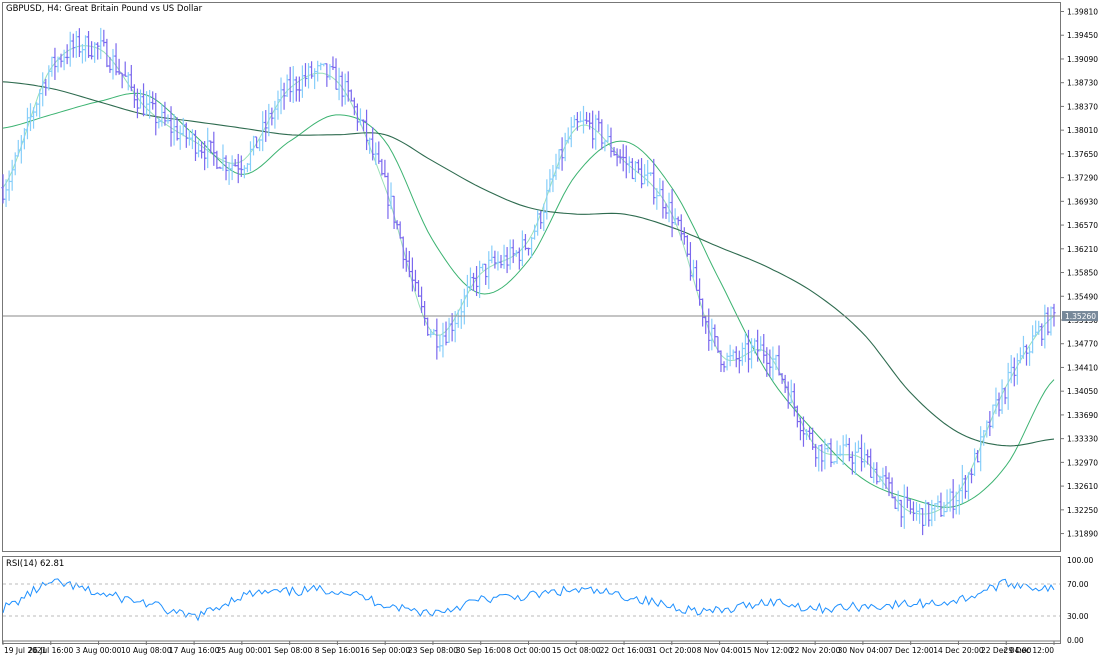  What do you see at coordinates (1082, 391) in the screenshot?
I see `price-tick-label: 1.34050` at bounding box center [1082, 391].